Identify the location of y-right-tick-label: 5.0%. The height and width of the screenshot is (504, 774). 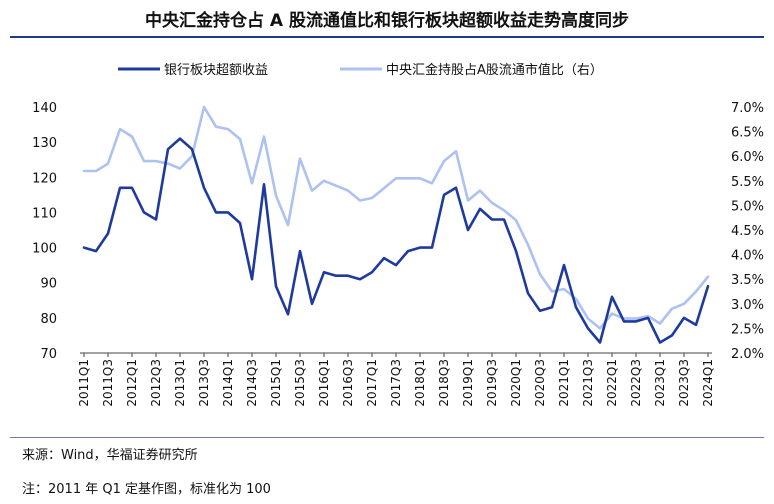
(747, 206).